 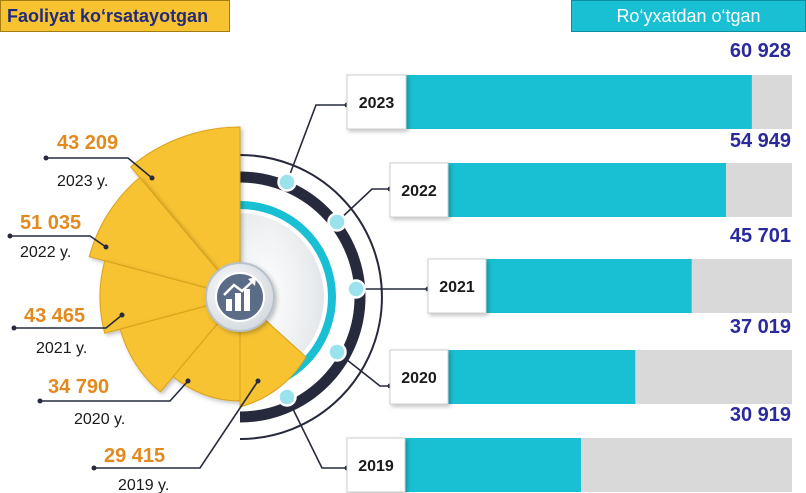 I want to click on bar-2020, so click(x=542, y=377).